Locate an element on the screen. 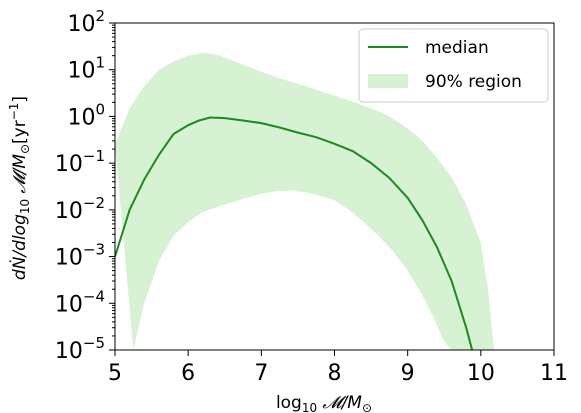  x-tick-label: 11 is located at coordinates (554, 373).